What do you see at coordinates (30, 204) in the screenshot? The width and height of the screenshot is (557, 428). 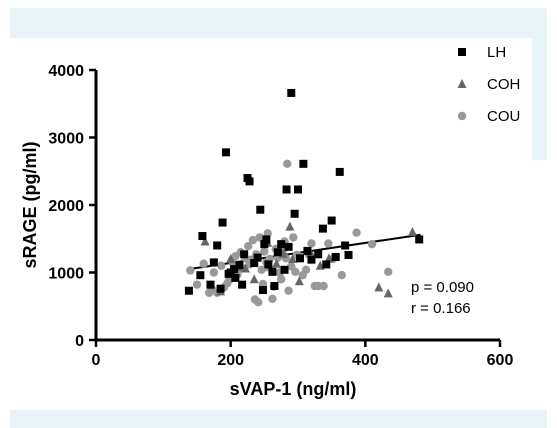 I see `y-axis-title: sRAGE (pg/ml)` at bounding box center [30, 204].